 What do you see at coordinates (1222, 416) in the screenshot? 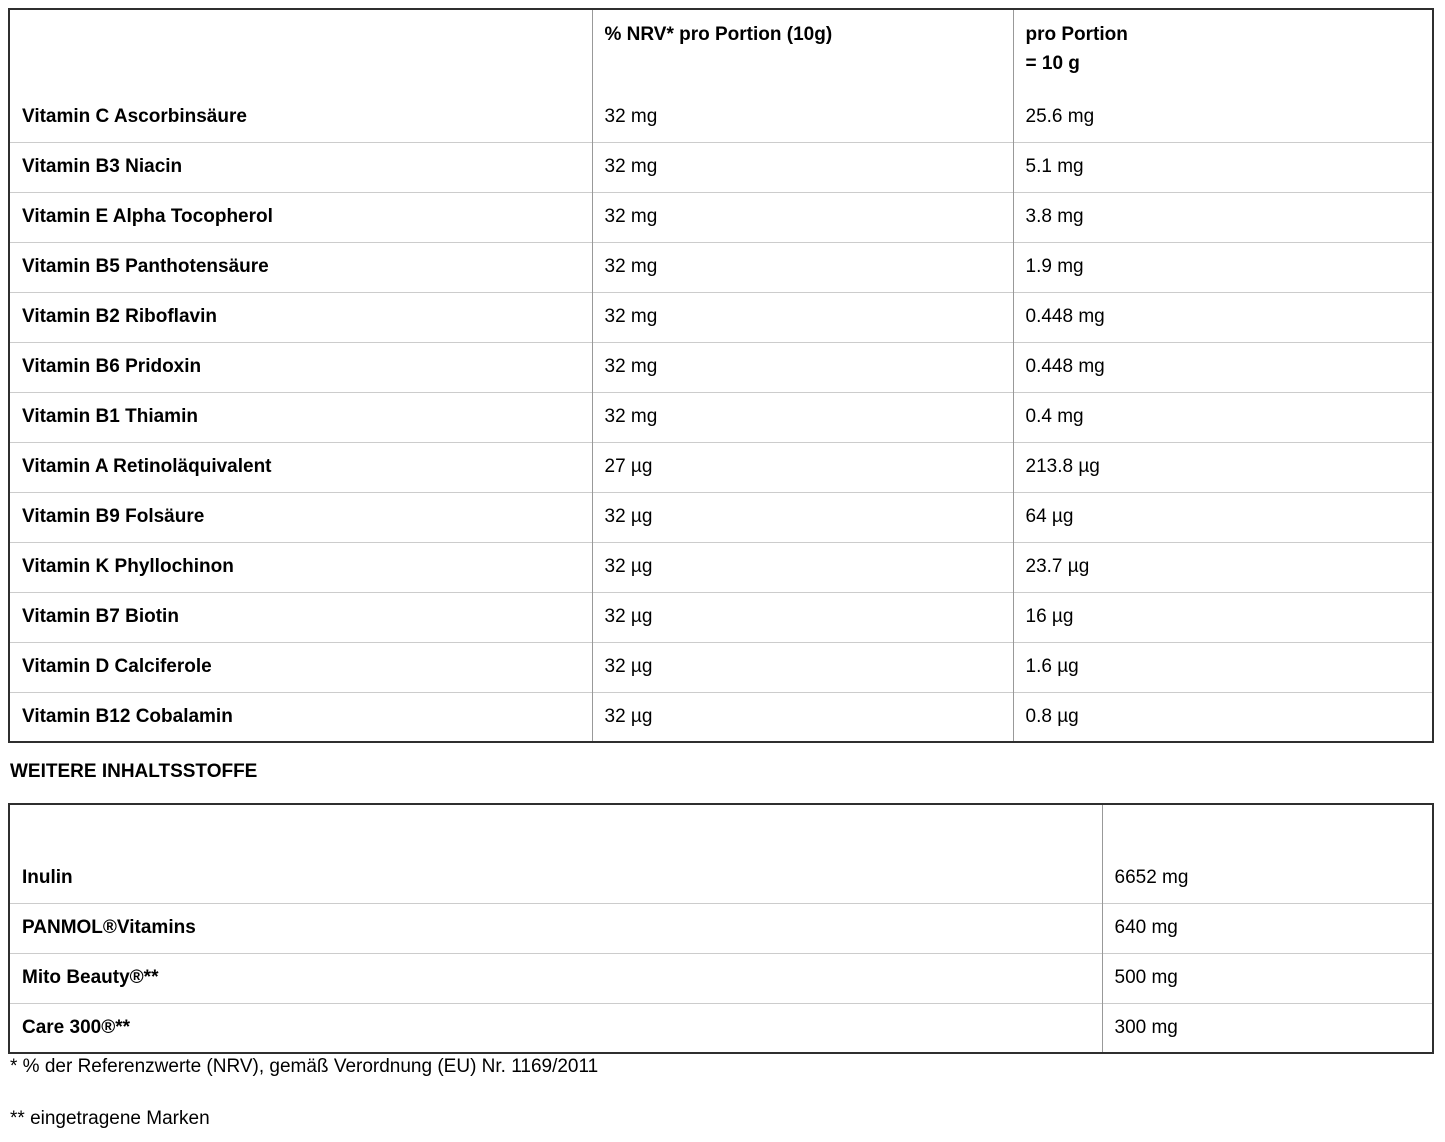
I see `vitamin-amount: 0.4 mg` at bounding box center [1222, 416].